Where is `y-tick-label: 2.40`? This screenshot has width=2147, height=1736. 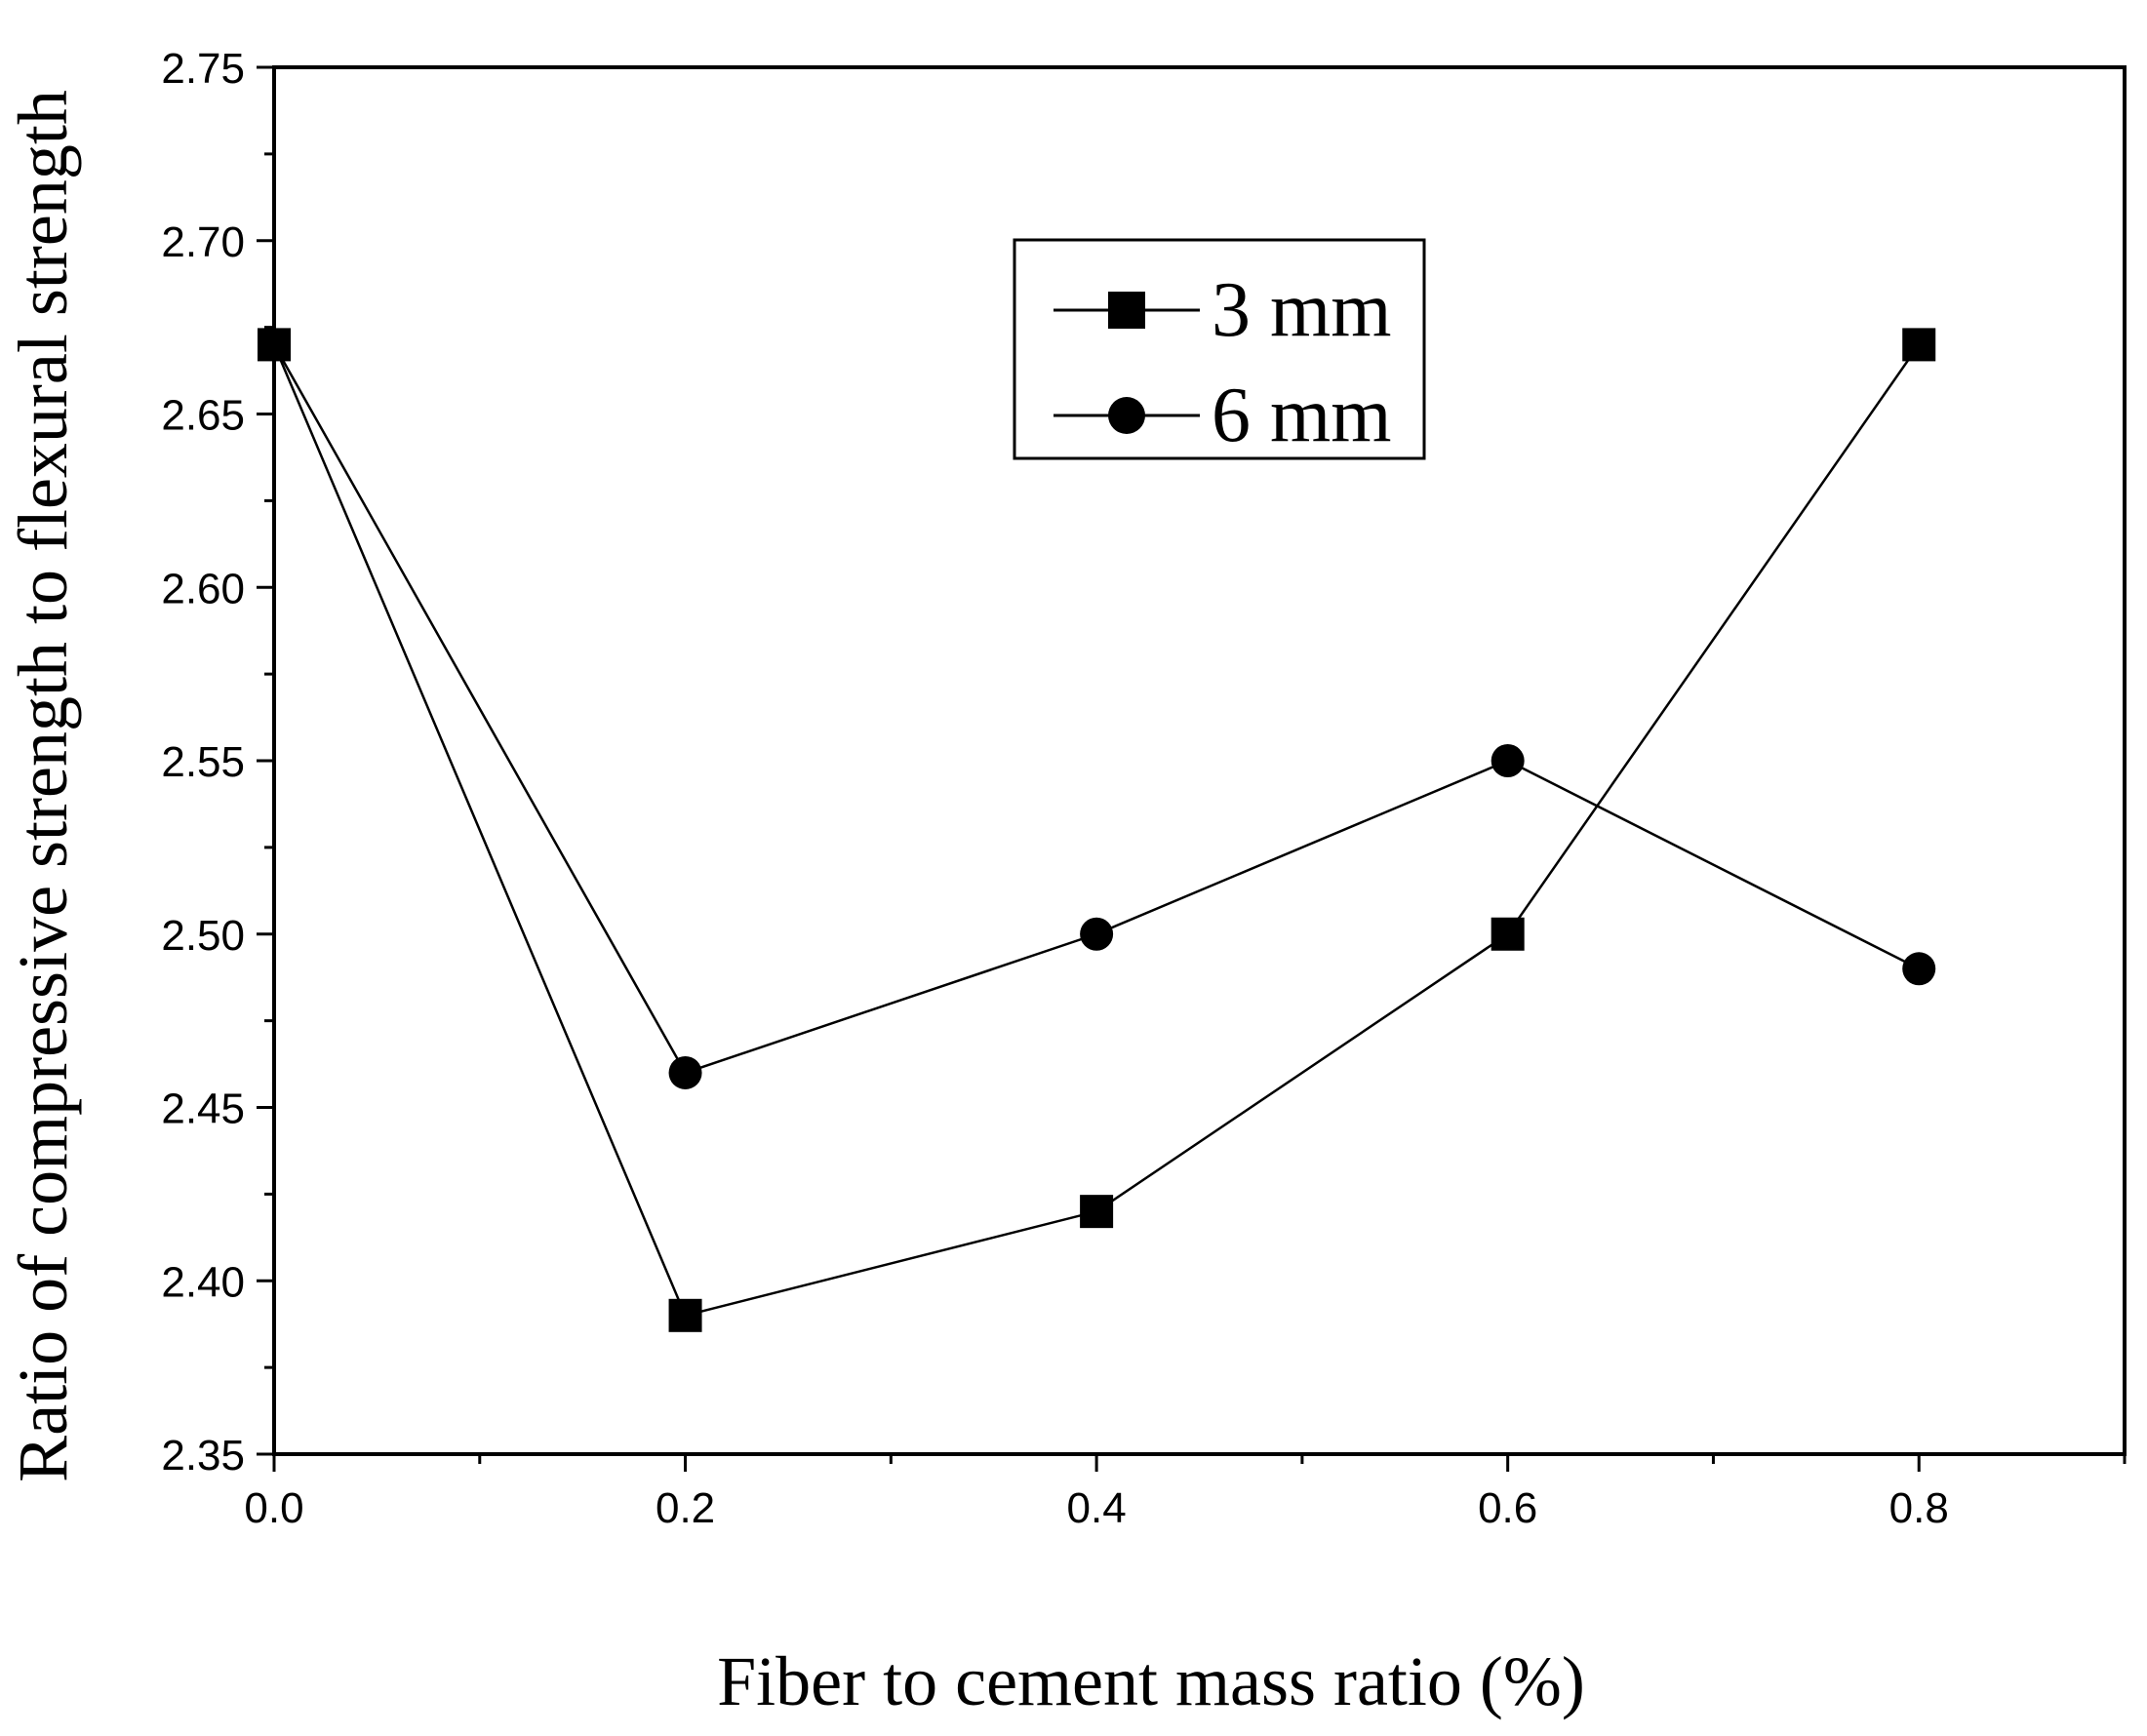
y-tick-label: 2.40 is located at coordinates (203, 1282).